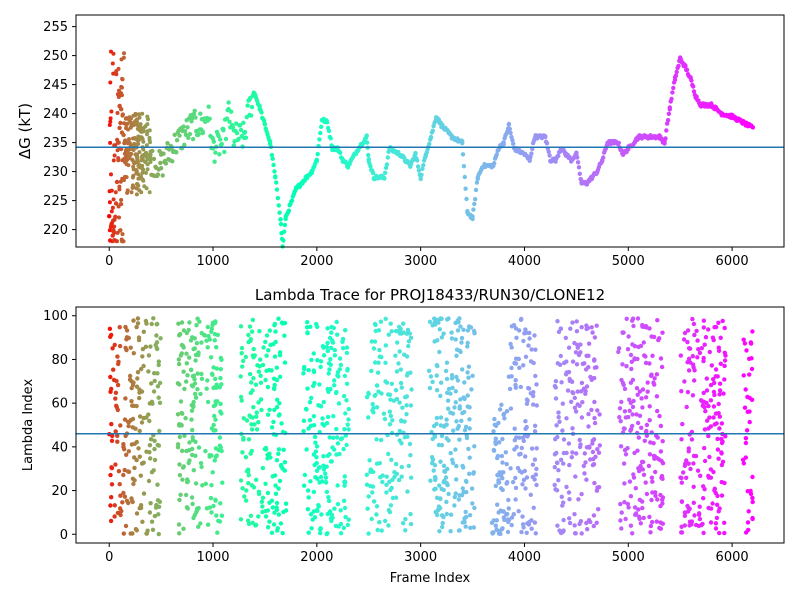 The width and height of the screenshot is (800, 600). What do you see at coordinates (212, 557) in the screenshot?
I see `x-tick-label: 1000` at bounding box center [212, 557].